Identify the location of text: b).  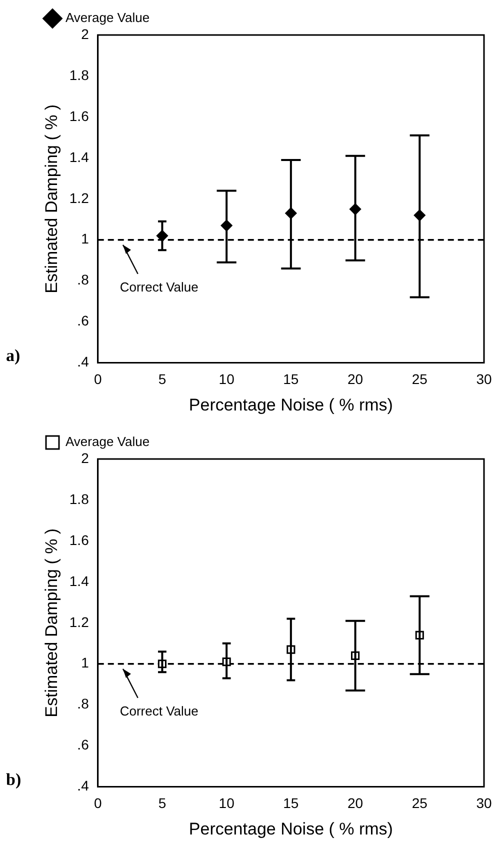
(14, 780).